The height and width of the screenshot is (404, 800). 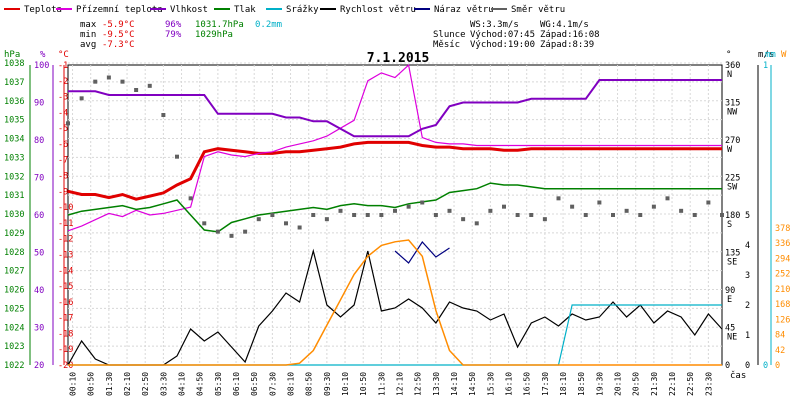 What do you see at coordinates (780, 351) in the screenshot?
I see `w-tick-label: 42` at bounding box center [780, 351].